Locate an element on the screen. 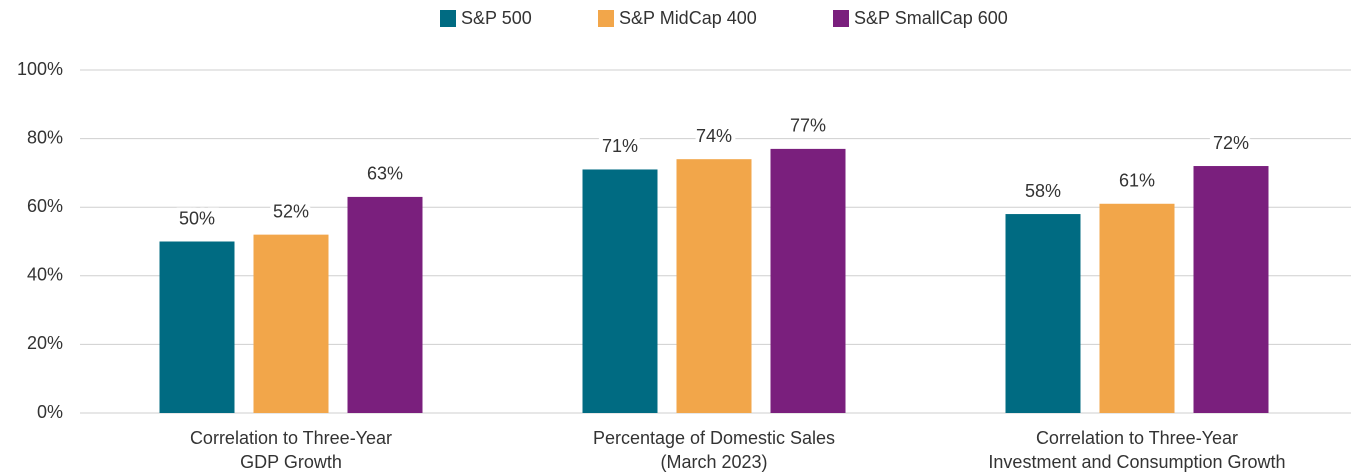 The image size is (1351, 476). value-label: 61% is located at coordinates (1137, 181).